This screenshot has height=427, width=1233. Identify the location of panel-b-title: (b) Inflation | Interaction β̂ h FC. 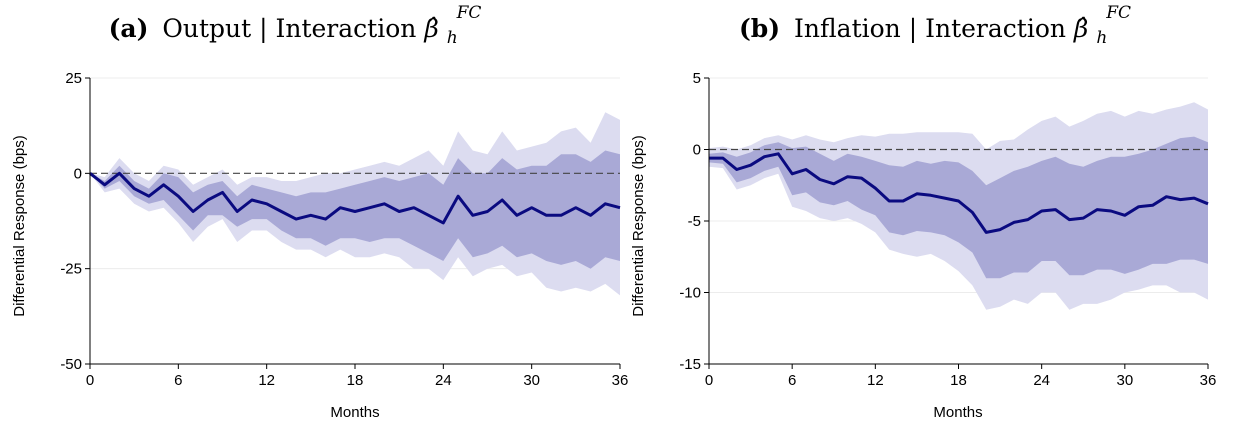
(935, 25).